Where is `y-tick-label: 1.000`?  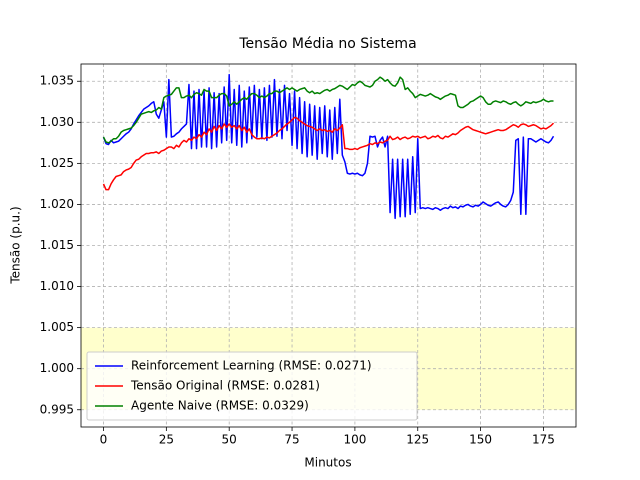
y-tick-label: 1.000 is located at coordinates (57, 368).